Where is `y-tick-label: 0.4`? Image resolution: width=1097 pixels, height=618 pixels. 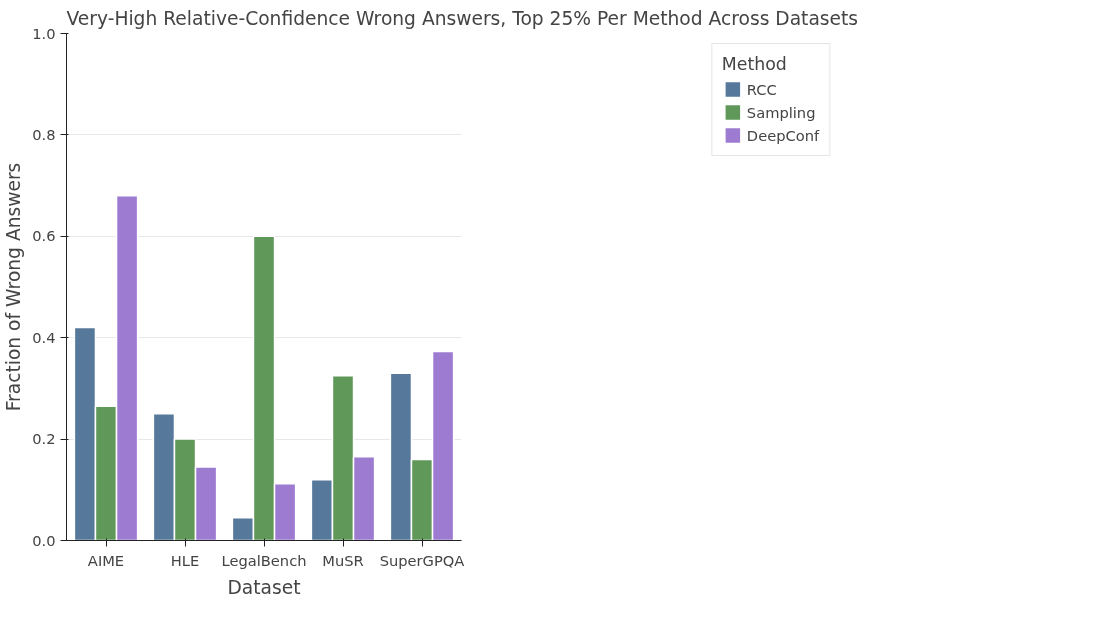 y-tick-label: 0.4 is located at coordinates (44, 337).